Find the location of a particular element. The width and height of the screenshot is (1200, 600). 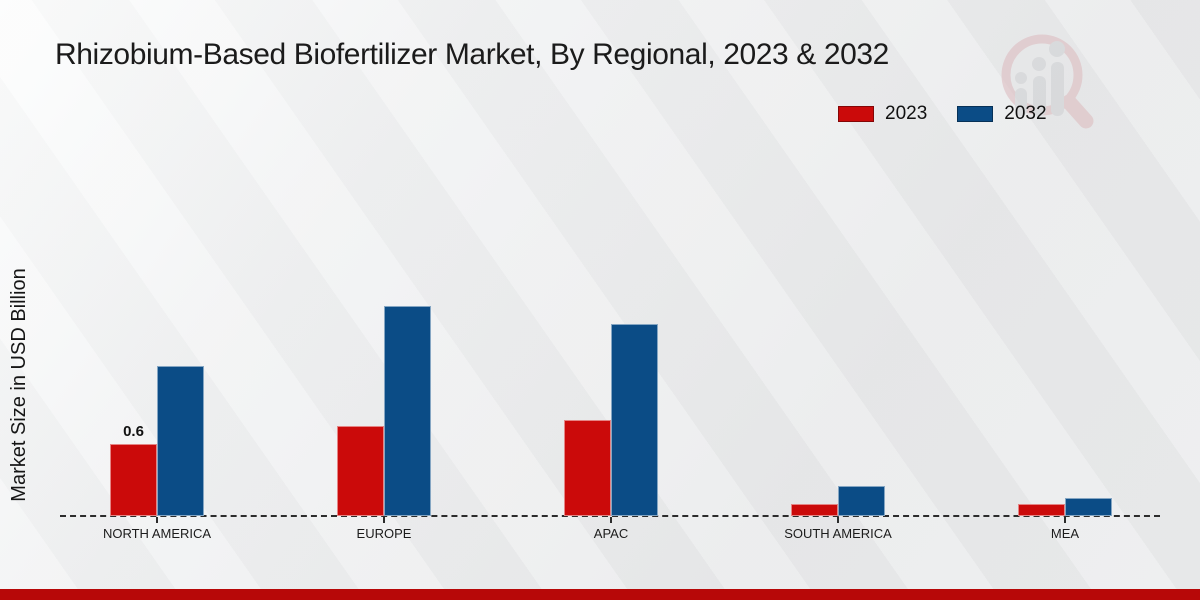

x-axis-tick-mea is located at coordinates (1065, 520).